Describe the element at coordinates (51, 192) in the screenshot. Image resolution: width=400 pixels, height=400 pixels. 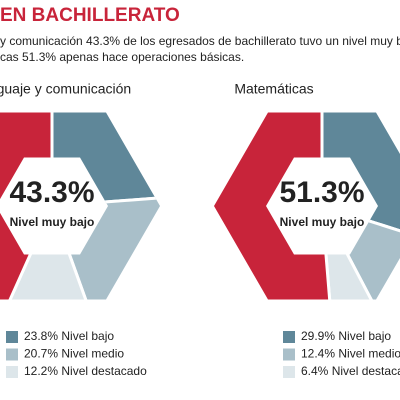
I see `center-value: 43.3%` at that location.